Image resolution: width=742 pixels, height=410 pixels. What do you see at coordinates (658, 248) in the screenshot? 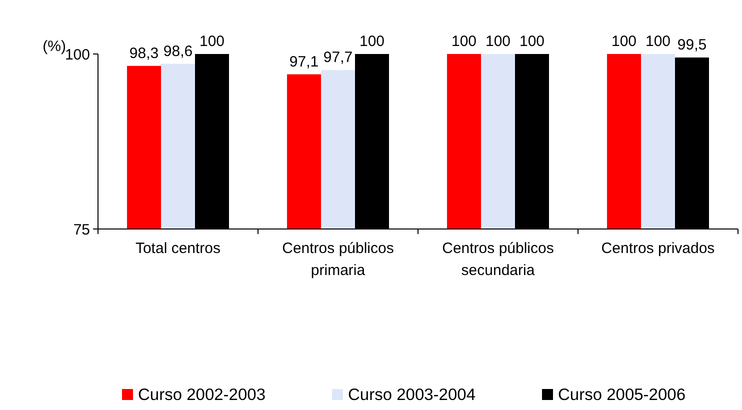
I see `x-tick-label: Centros privados` at bounding box center [658, 248].